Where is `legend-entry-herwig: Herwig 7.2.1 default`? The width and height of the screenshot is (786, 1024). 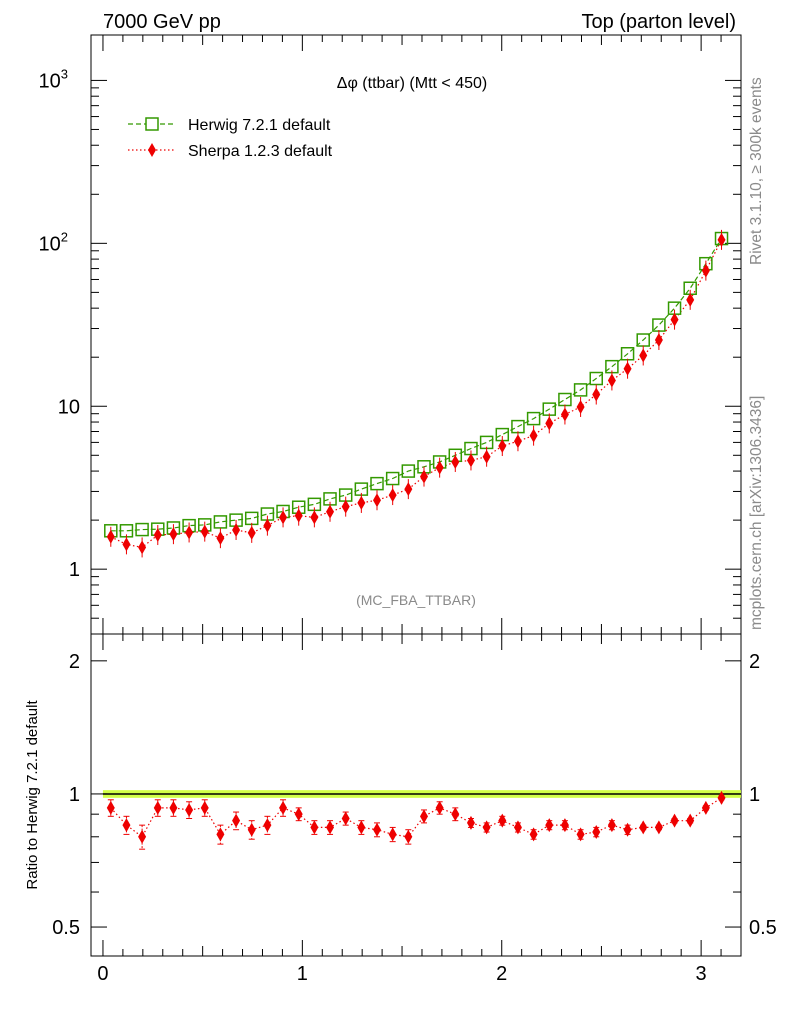 legend-entry-herwig: Herwig 7.2.1 default is located at coordinates (229, 125).